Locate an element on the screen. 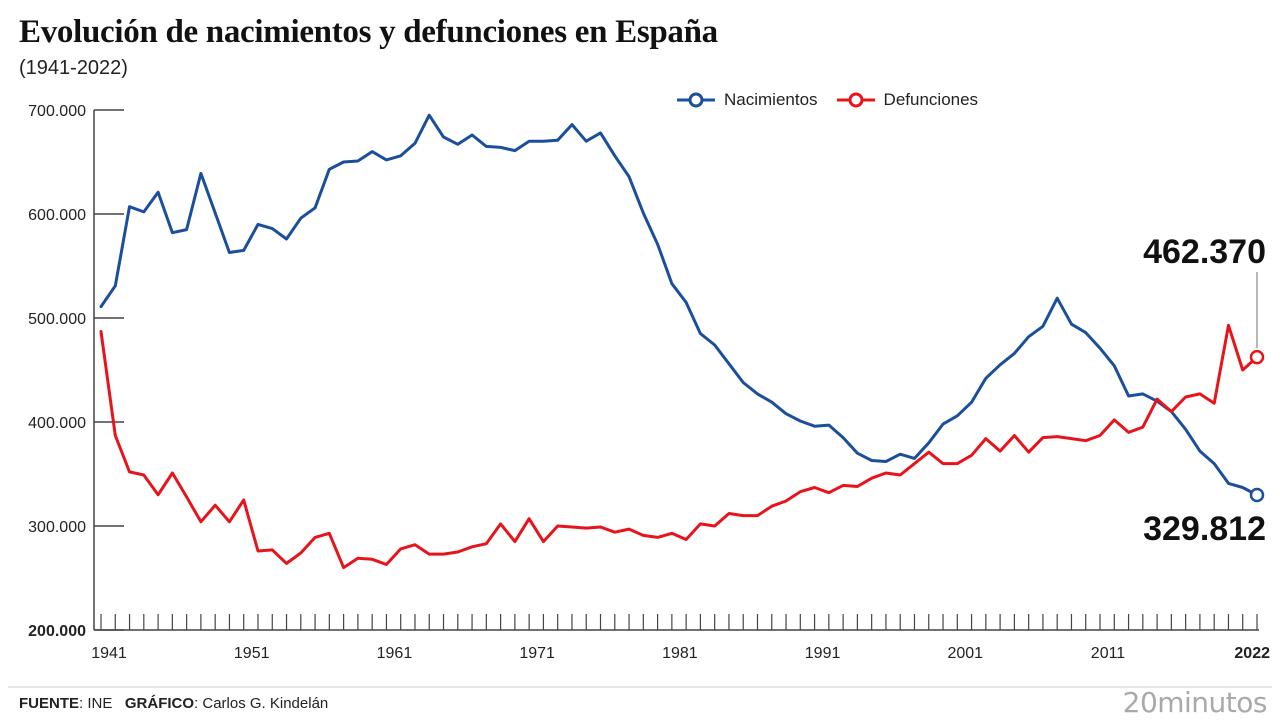 The height and width of the screenshot is (720, 1280). chart-subtitle: (1941-2022) is located at coordinates (73, 68).